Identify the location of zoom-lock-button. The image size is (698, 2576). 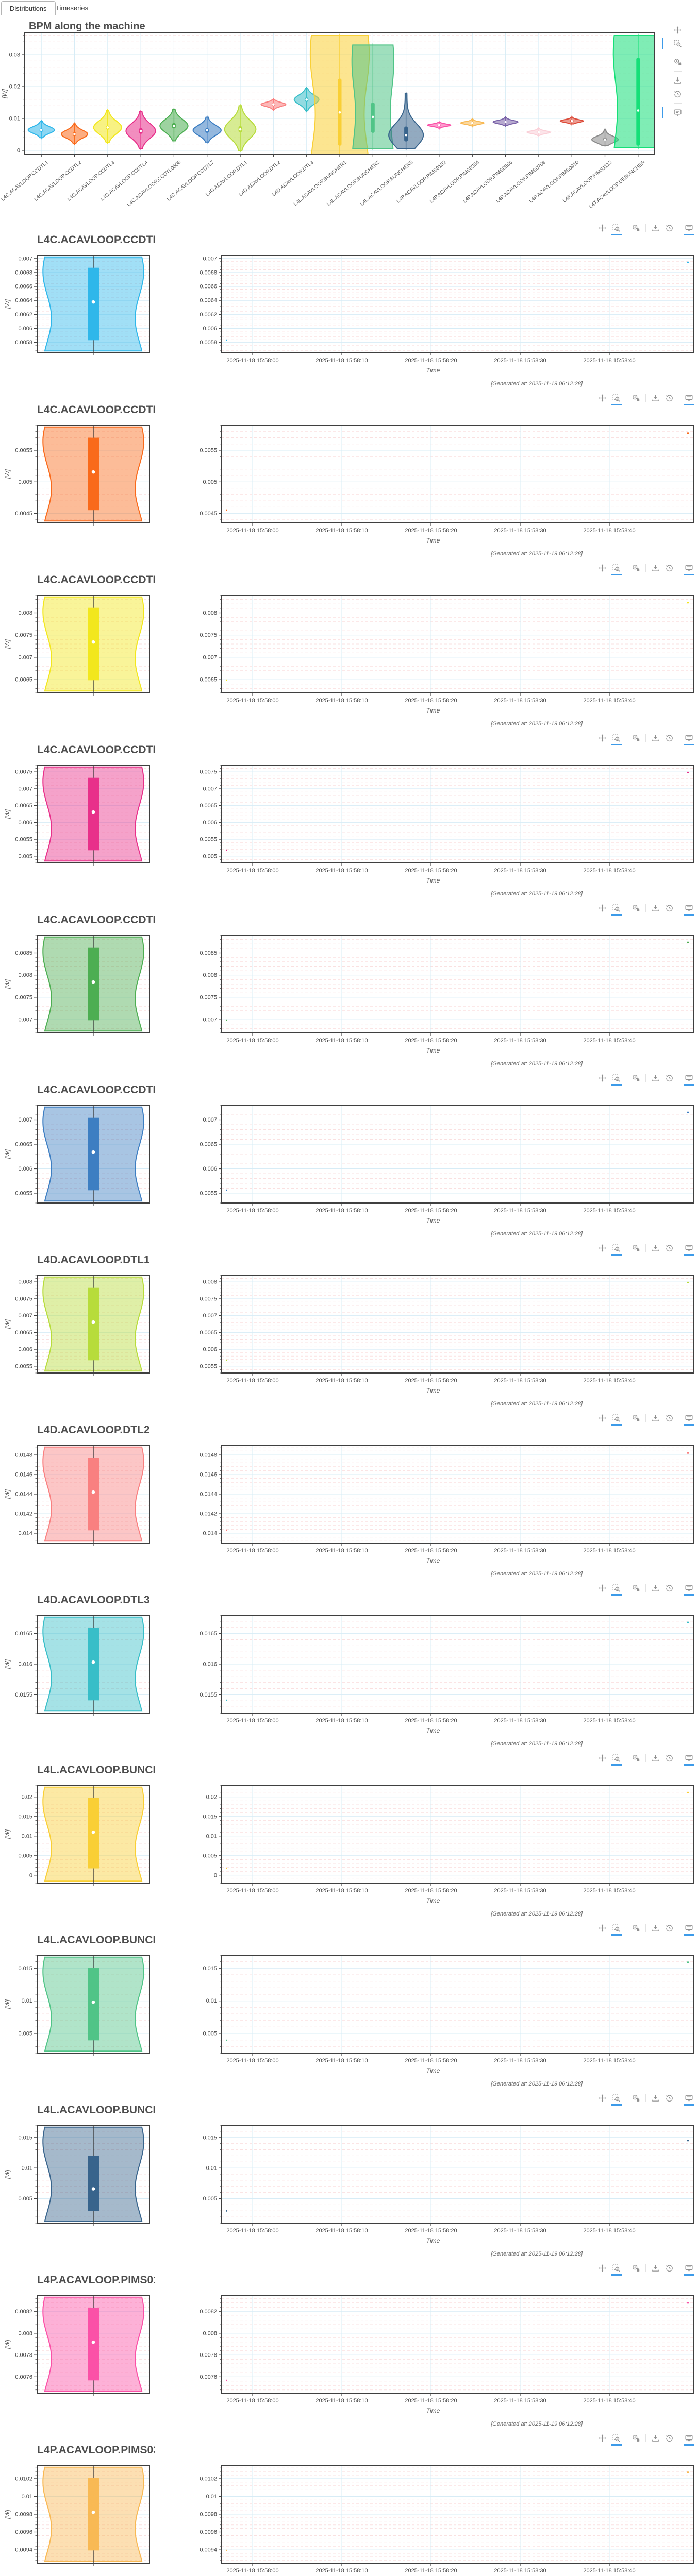
(677, 62).